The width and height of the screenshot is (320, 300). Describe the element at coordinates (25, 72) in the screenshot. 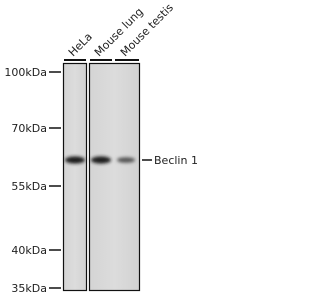

I see `marker-label: 100kDa` at that location.